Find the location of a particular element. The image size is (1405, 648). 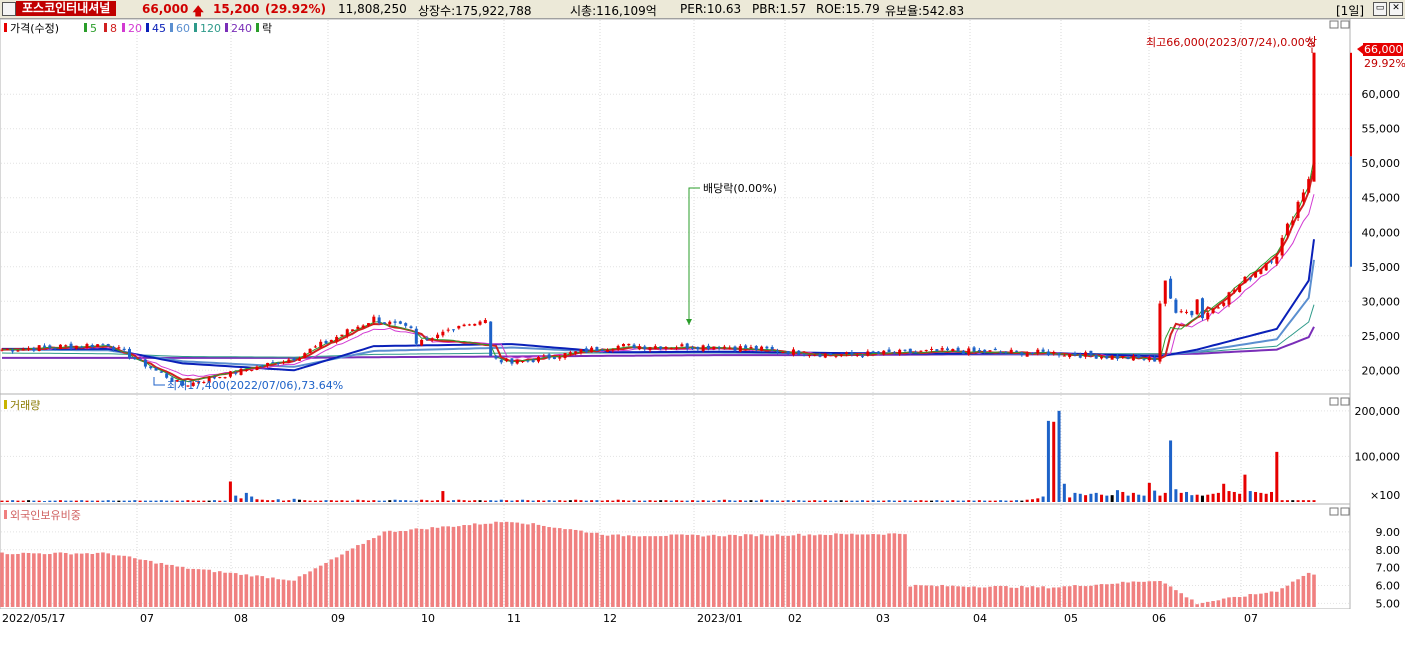

stock-name: 포스코인터내셔널 is located at coordinates (66, 8).